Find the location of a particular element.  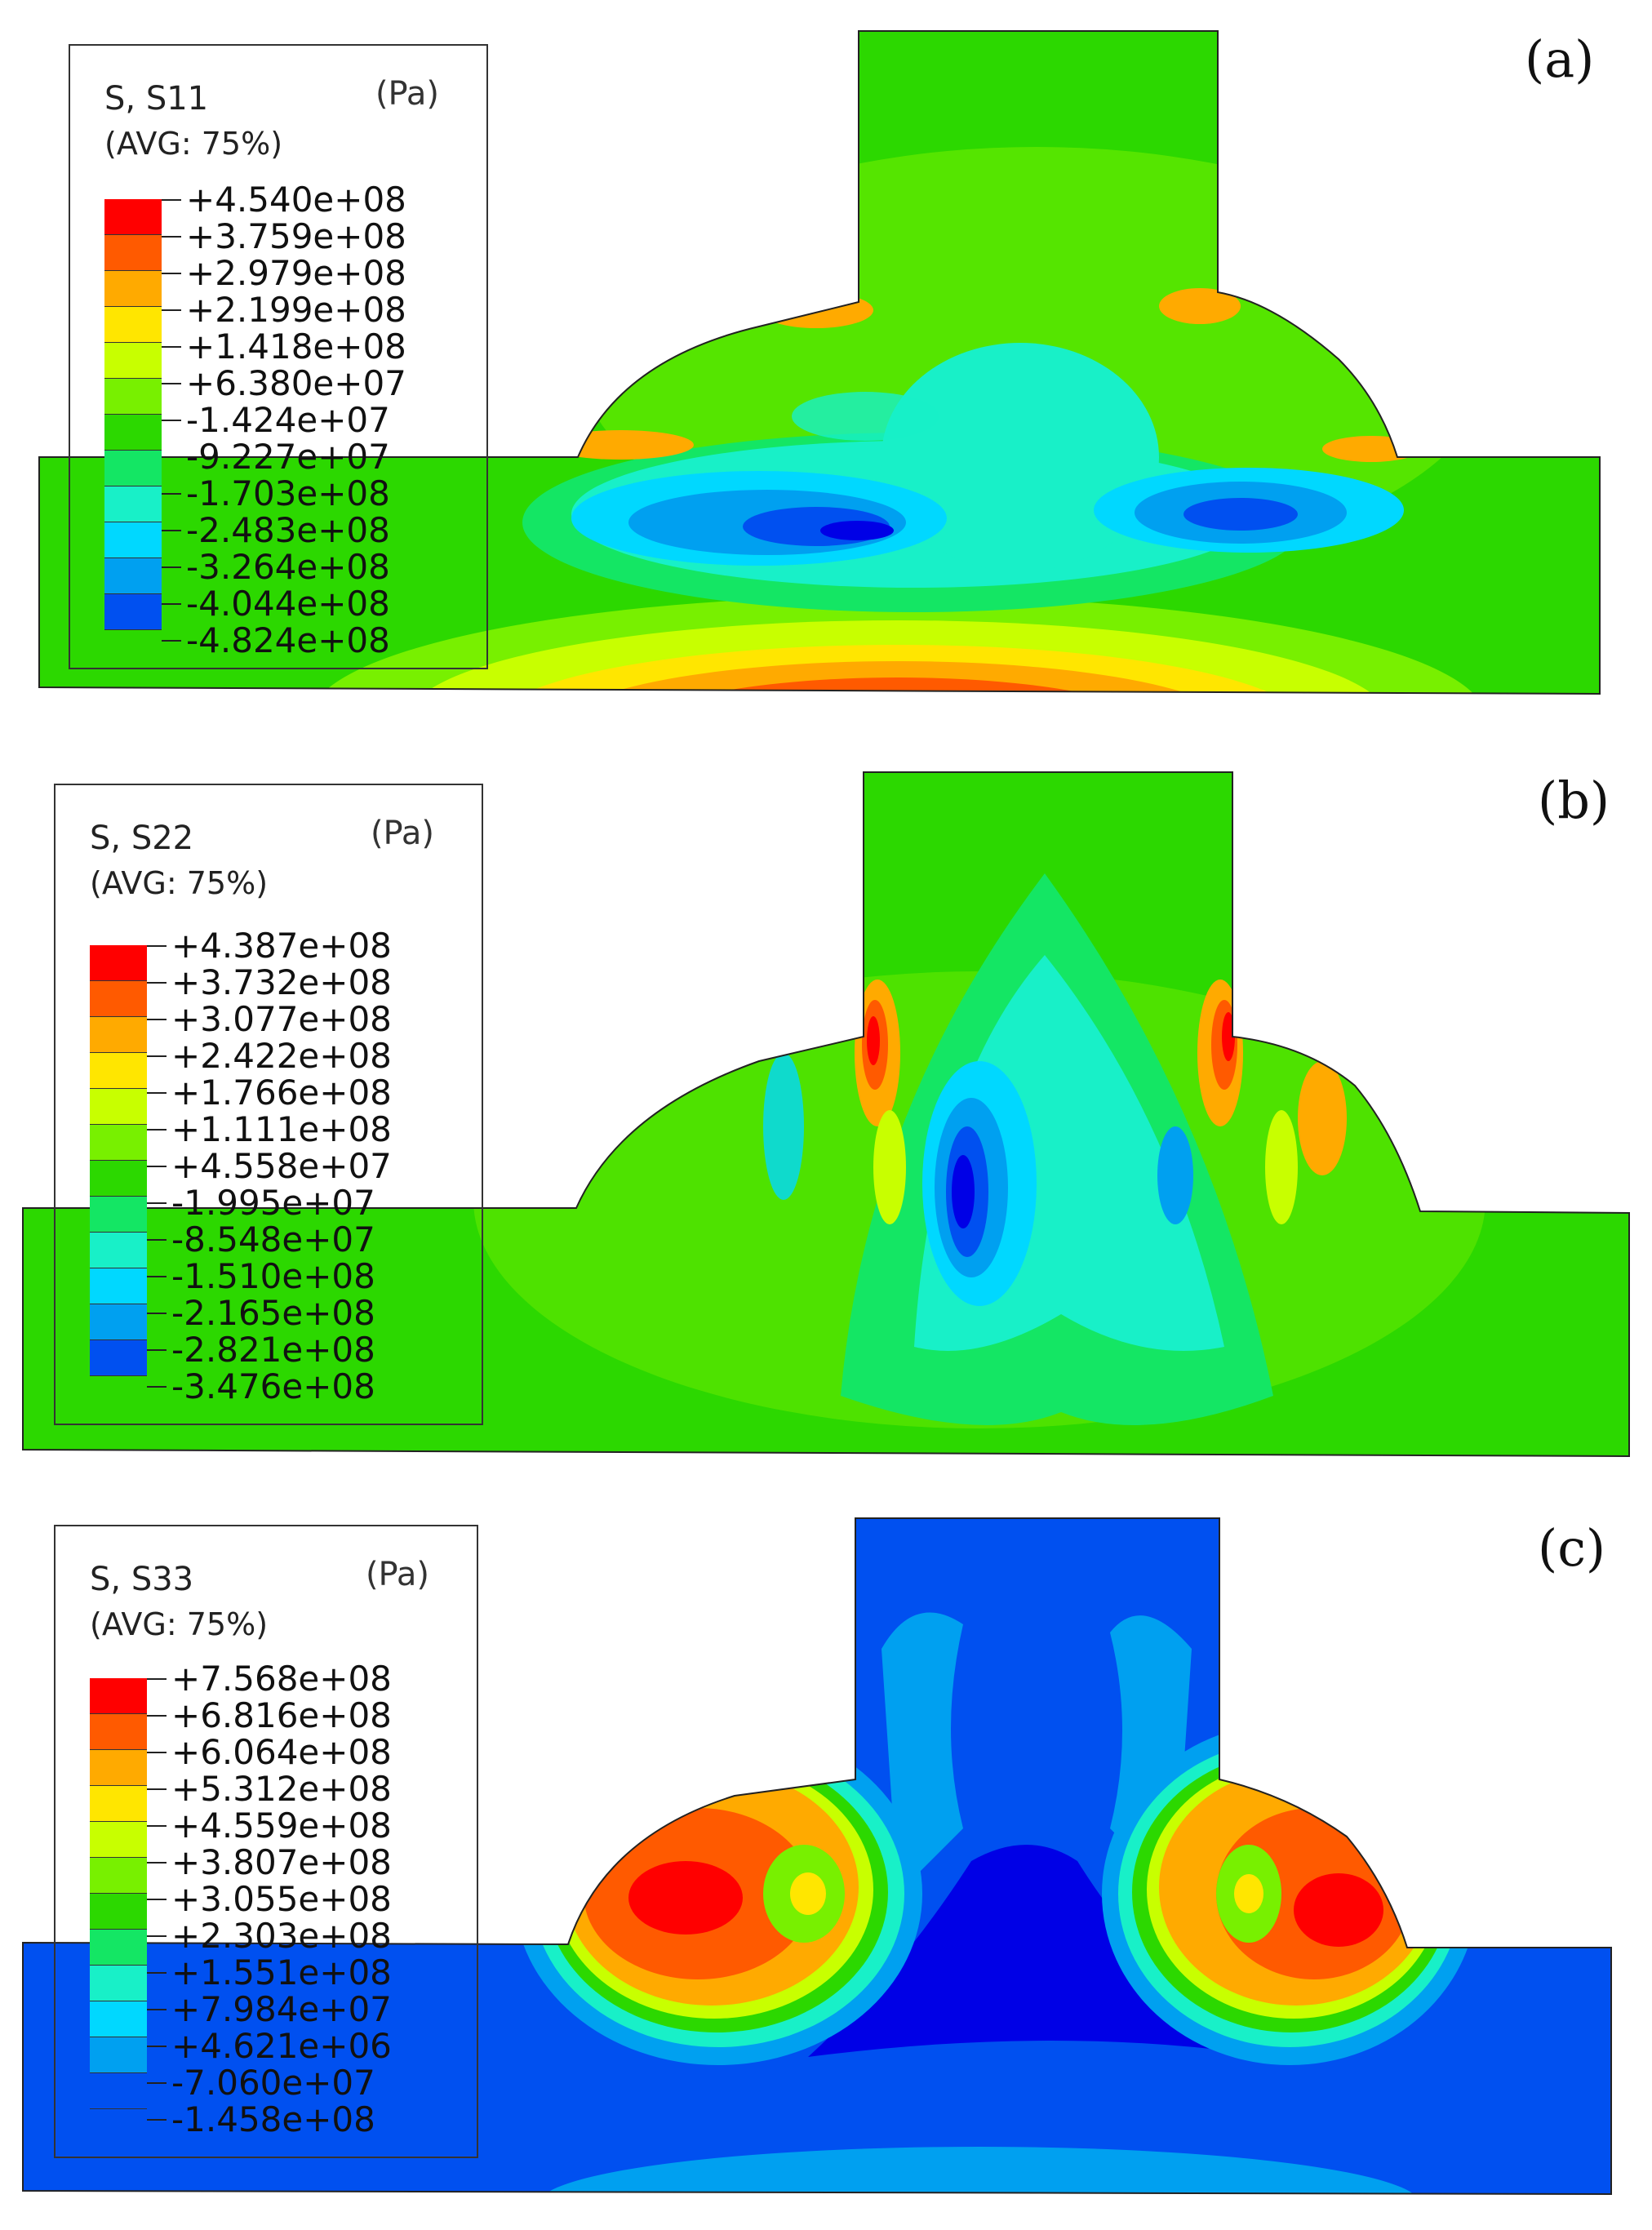

panel-label: (c) is located at coordinates (1572, 1548).